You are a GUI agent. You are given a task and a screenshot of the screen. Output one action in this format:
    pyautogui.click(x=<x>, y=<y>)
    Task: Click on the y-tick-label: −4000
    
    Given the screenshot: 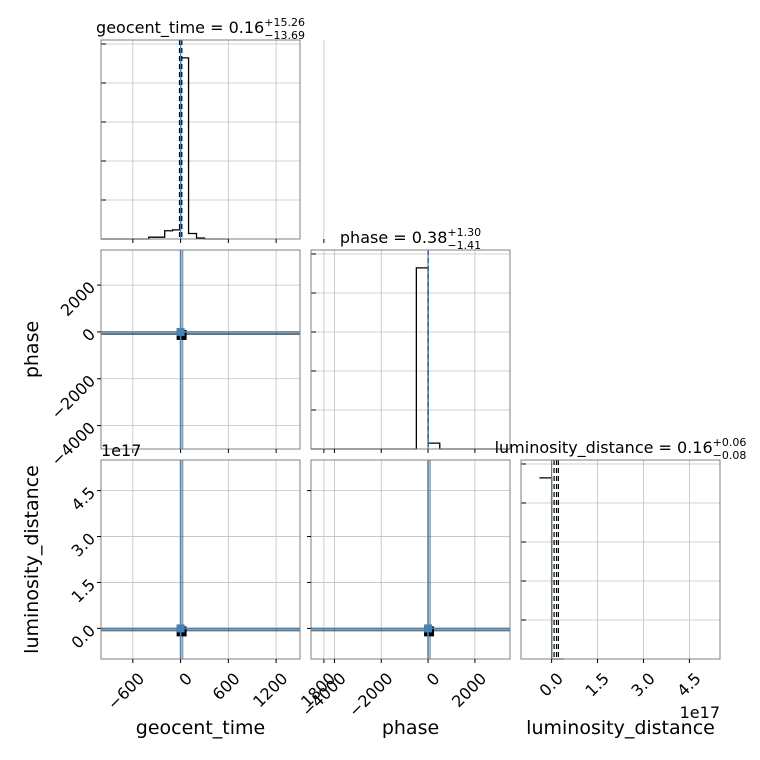 What is the action you would take?
    pyautogui.click(x=73, y=444)
    